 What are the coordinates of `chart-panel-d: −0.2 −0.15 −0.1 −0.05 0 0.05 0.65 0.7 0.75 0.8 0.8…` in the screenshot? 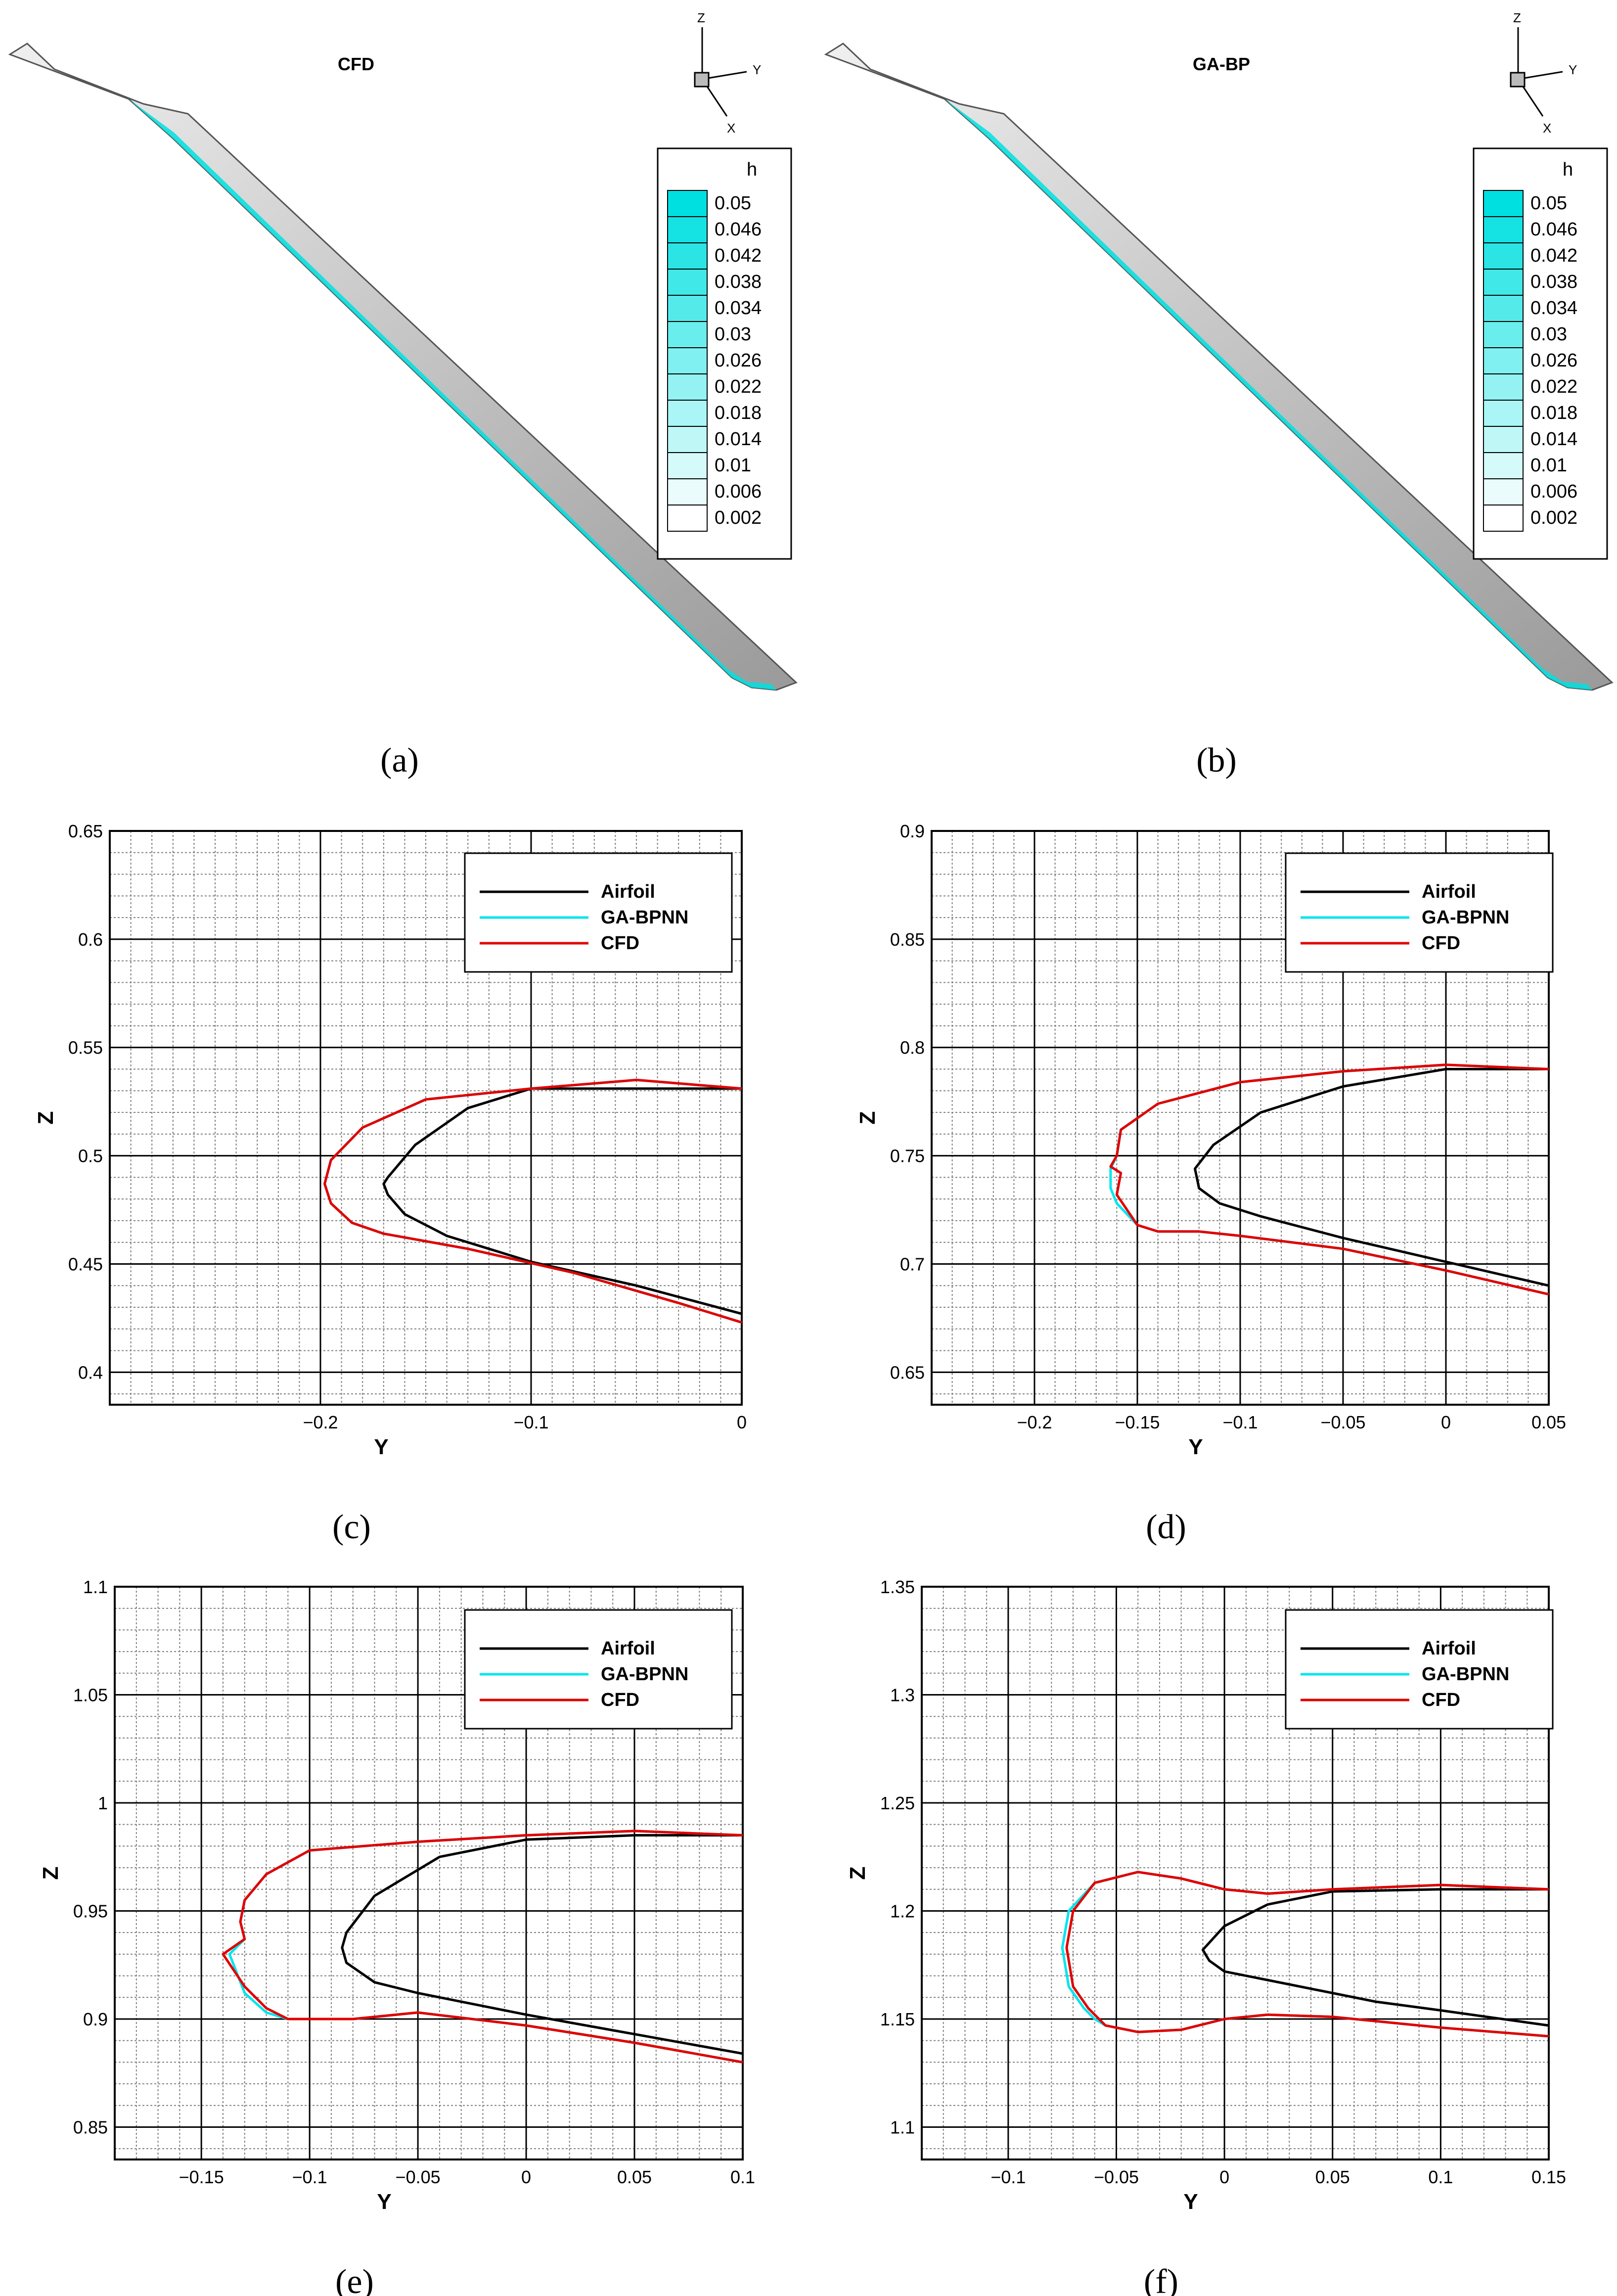 It's located at (1210, 1183).